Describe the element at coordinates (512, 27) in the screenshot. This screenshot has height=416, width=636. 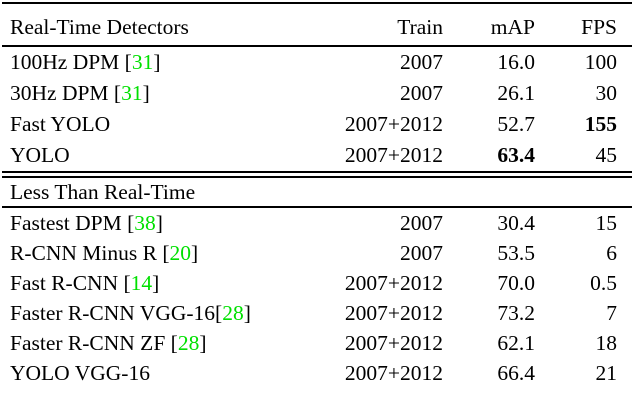
I see `col-header-map: mAP` at that location.